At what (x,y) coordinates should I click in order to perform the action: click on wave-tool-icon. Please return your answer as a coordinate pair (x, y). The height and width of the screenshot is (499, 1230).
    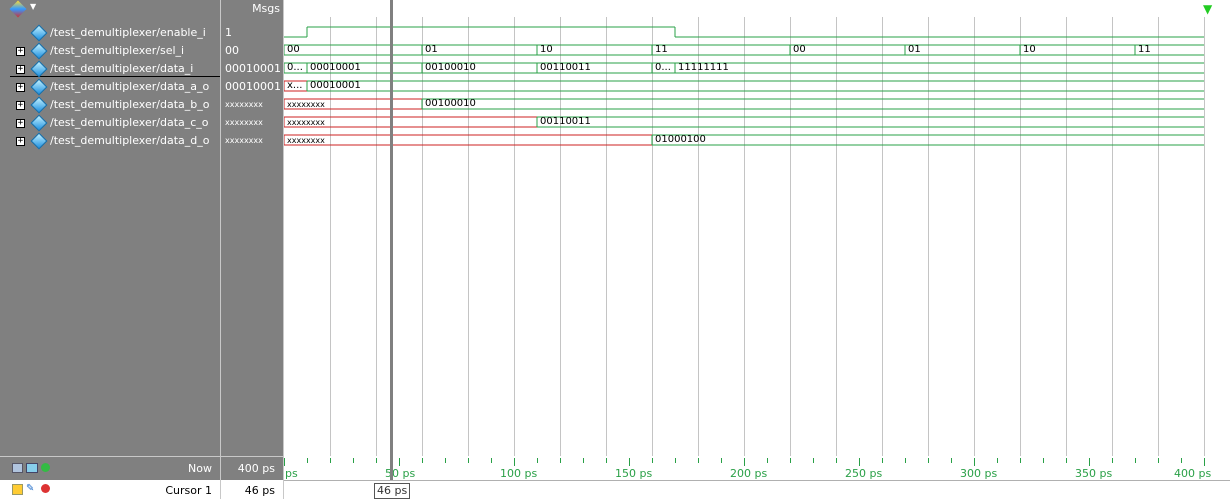
    Looking at the image, I should click on (18, 9).